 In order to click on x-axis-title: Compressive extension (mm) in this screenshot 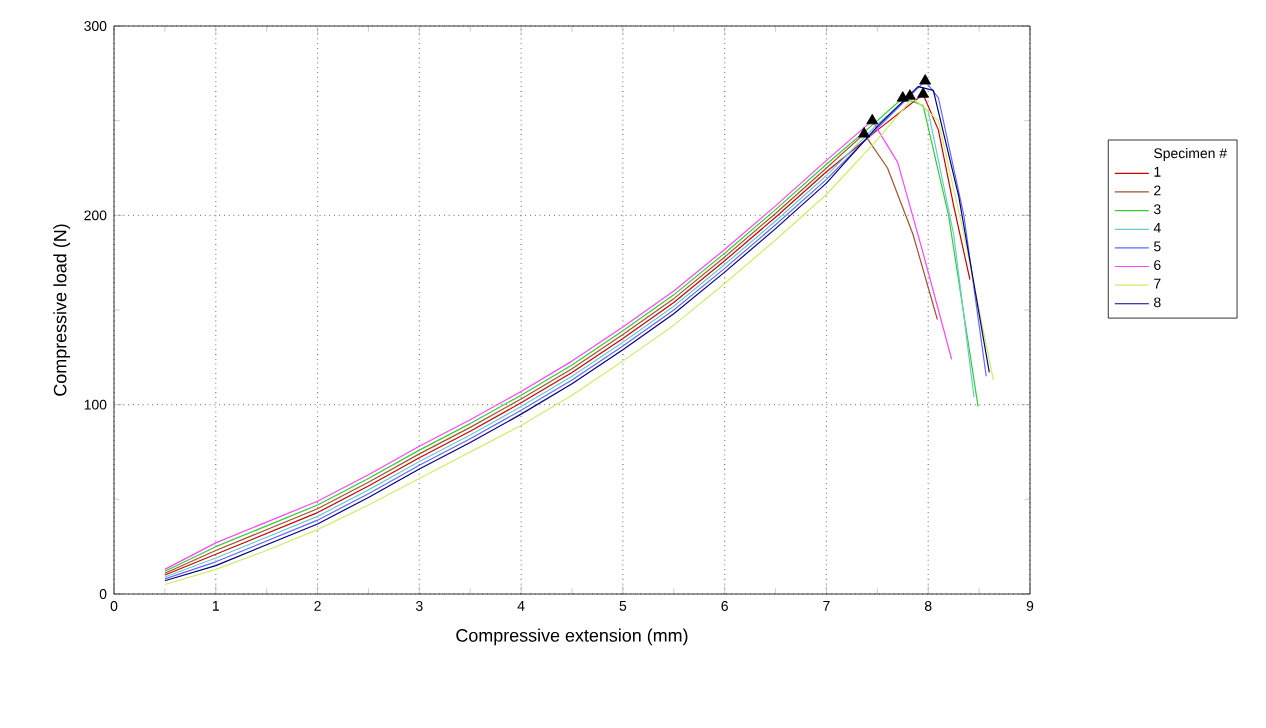, I will do `click(572, 637)`.